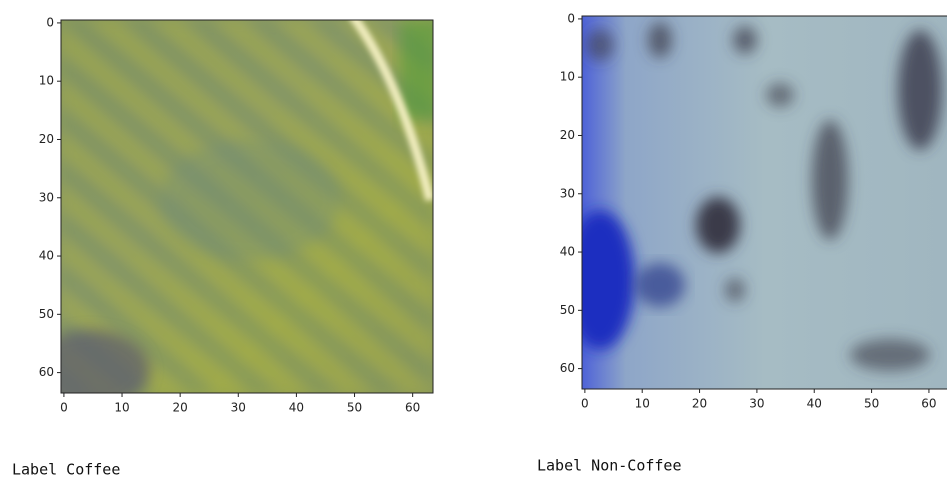 The height and width of the screenshot is (481, 947). I want to click on caption: Label Coffee, so click(66, 470).